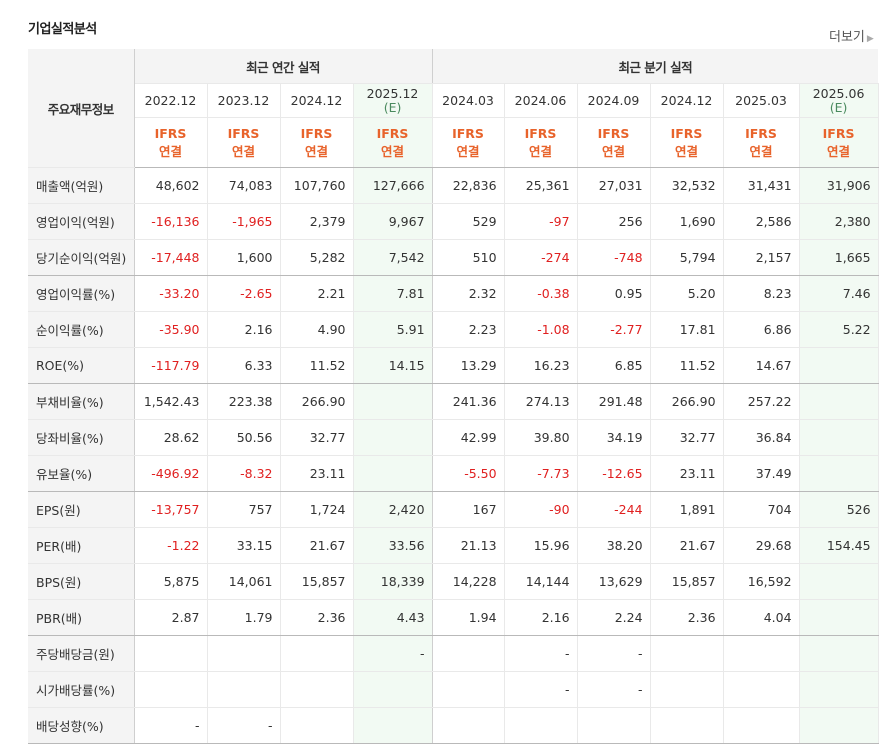 This screenshot has height=753, width=896. I want to click on table-row: 주당배당금(원) - - -, so click(453, 653).